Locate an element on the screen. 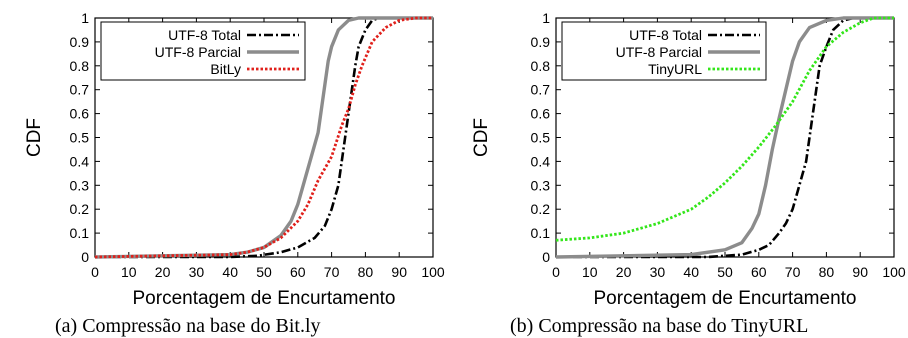  panel-caption: (b) Compressão na base do TinyURL is located at coordinates (659, 326).